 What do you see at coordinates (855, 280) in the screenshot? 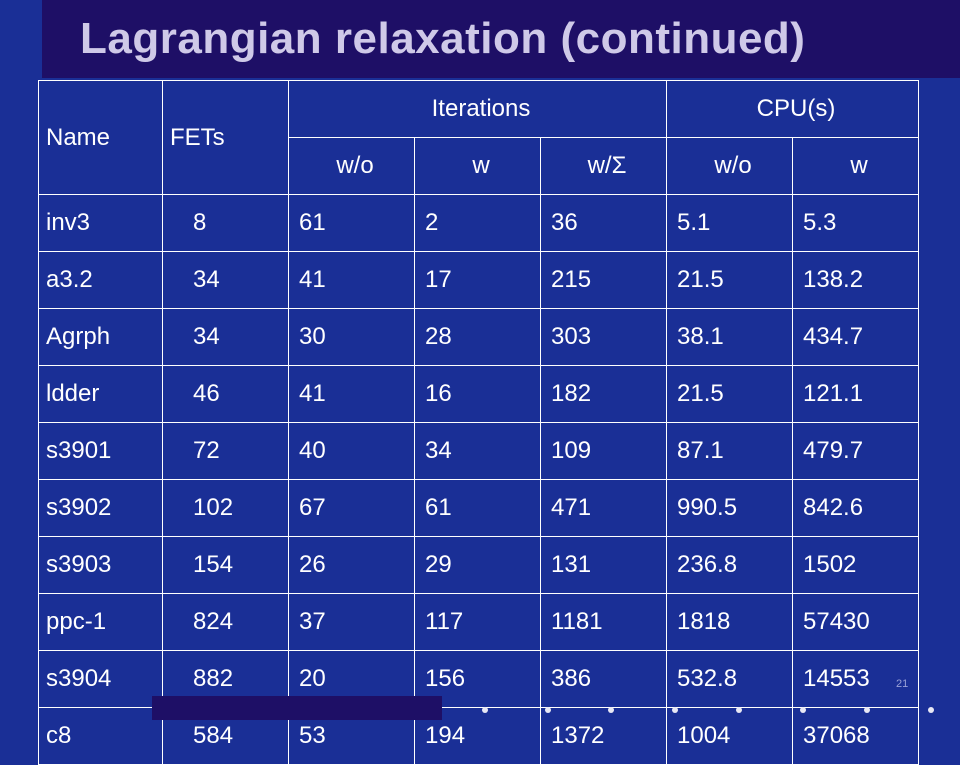
I see `cell-cpu-with: 138.2` at bounding box center [855, 280].